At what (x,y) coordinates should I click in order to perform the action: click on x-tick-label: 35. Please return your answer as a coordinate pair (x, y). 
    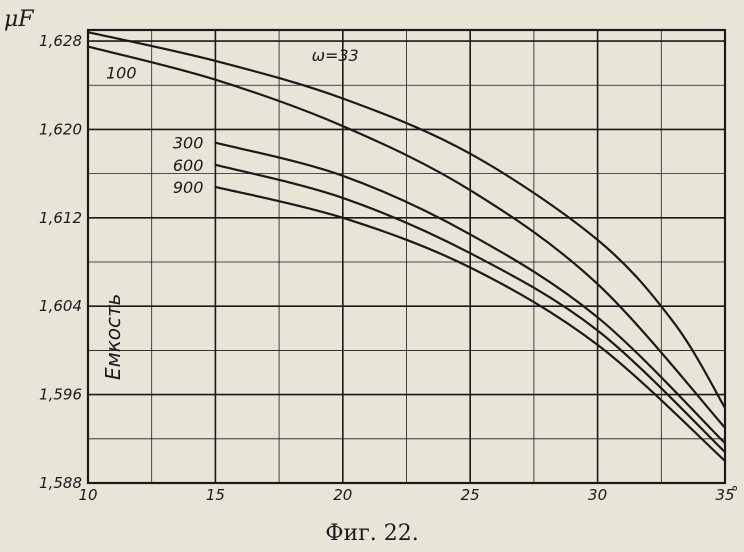
    Looking at the image, I should click on (724, 495).